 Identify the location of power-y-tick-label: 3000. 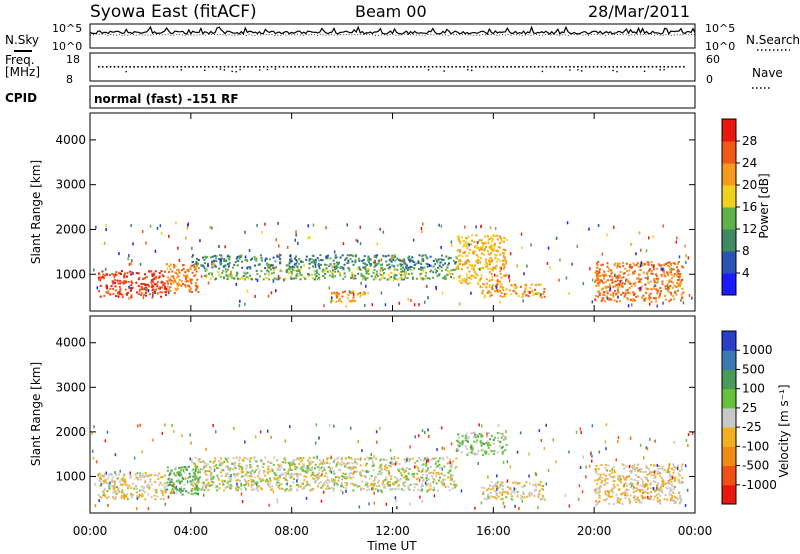
(70, 185).